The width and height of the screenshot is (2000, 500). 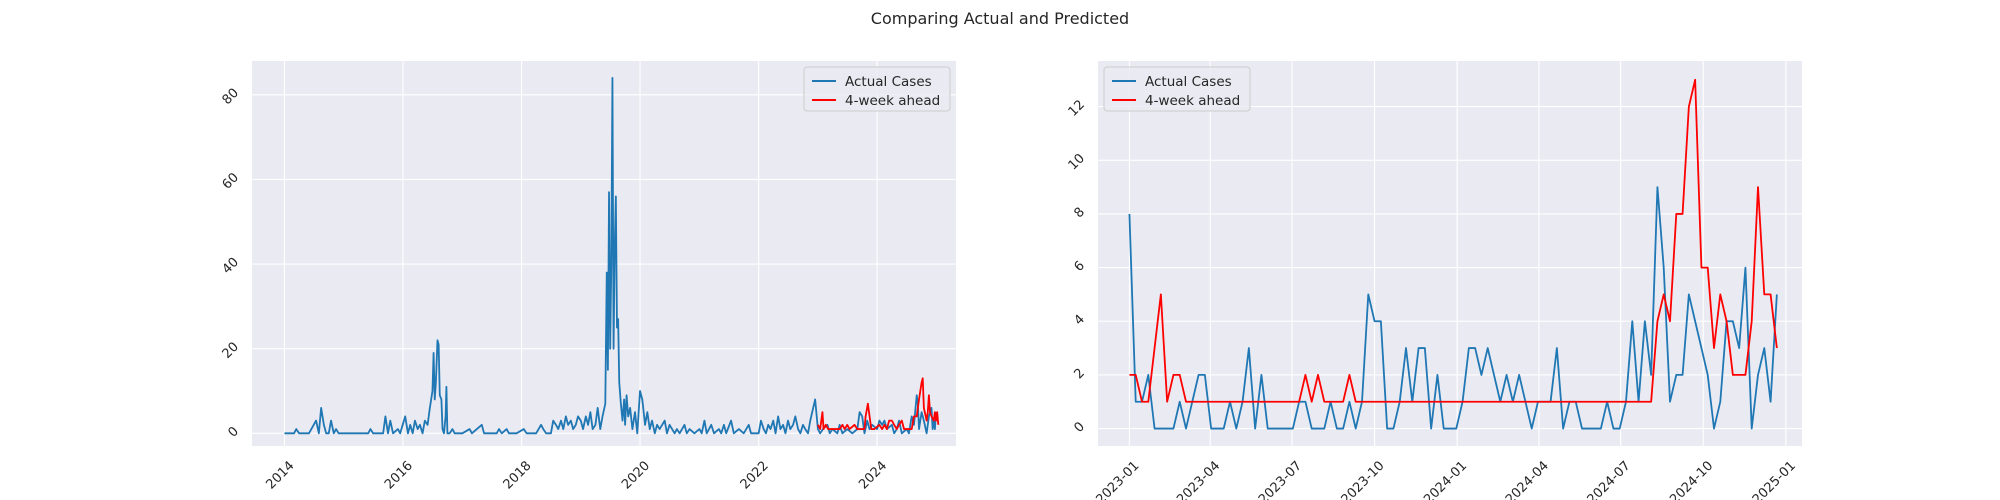 What do you see at coordinates (231, 266) in the screenshot?
I see `y-tick-label: 40` at bounding box center [231, 266].